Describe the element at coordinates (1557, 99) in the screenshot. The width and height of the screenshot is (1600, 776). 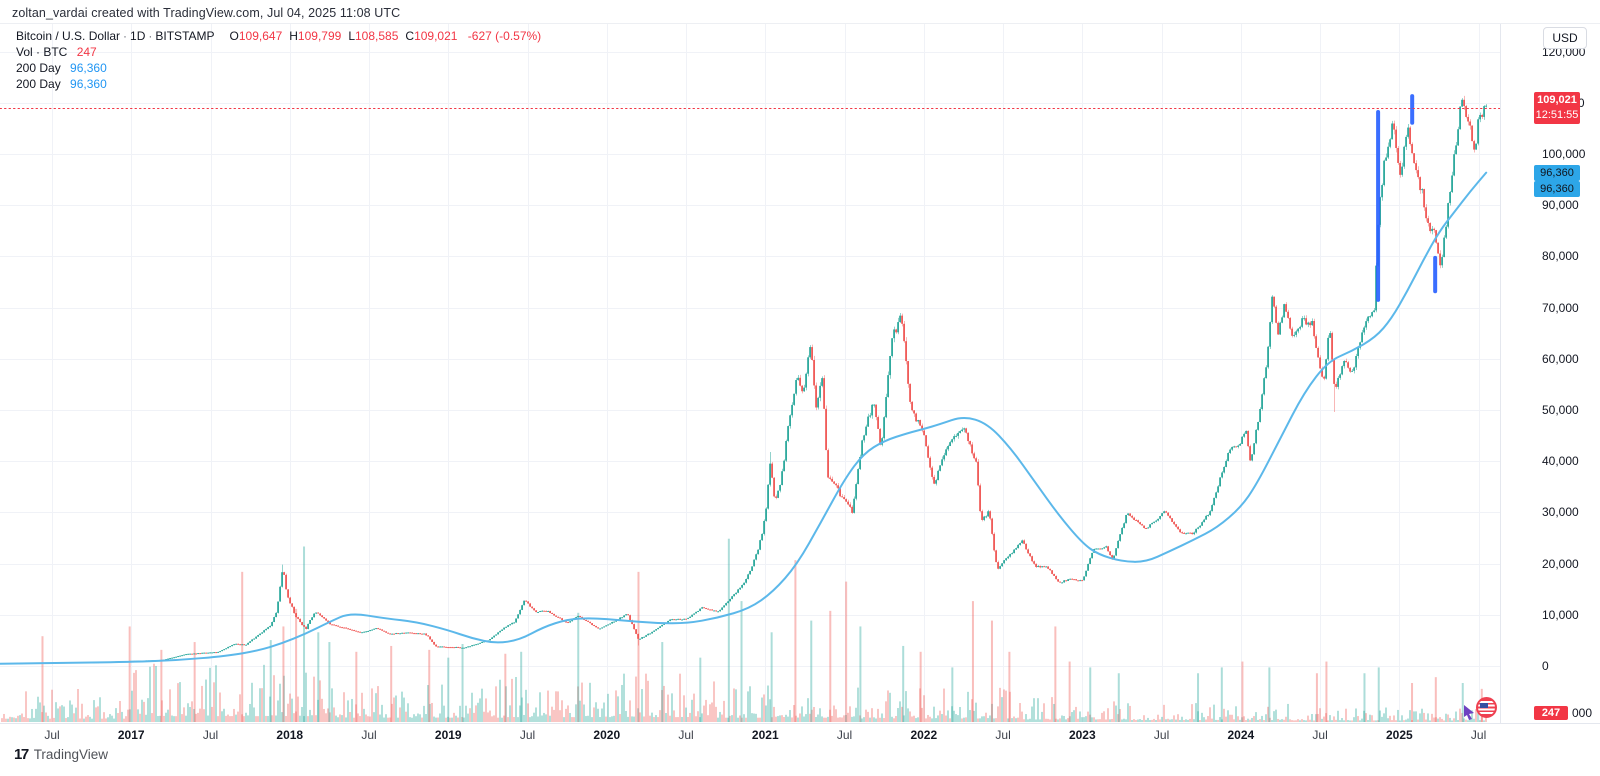
I see `last-price-value: 109,021` at that location.